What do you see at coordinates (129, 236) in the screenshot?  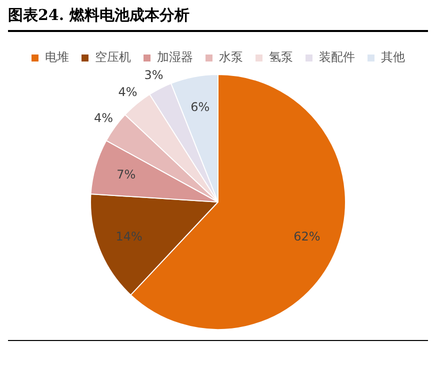 I see `data-label: 14%` at bounding box center [129, 236].